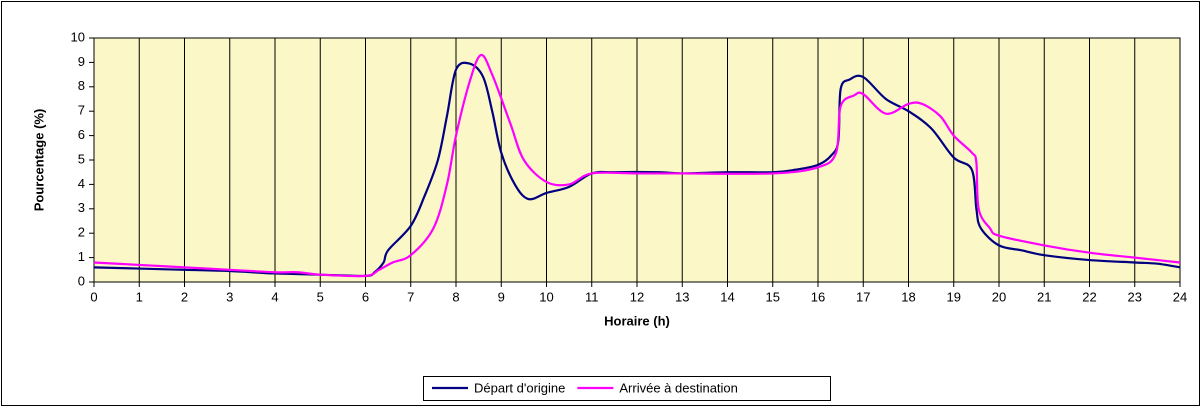 Image resolution: width=1202 pixels, height=408 pixels. What do you see at coordinates (38, 160) in the screenshot?
I see `y-axis-title: Pourcentage (%)` at bounding box center [38, 160].